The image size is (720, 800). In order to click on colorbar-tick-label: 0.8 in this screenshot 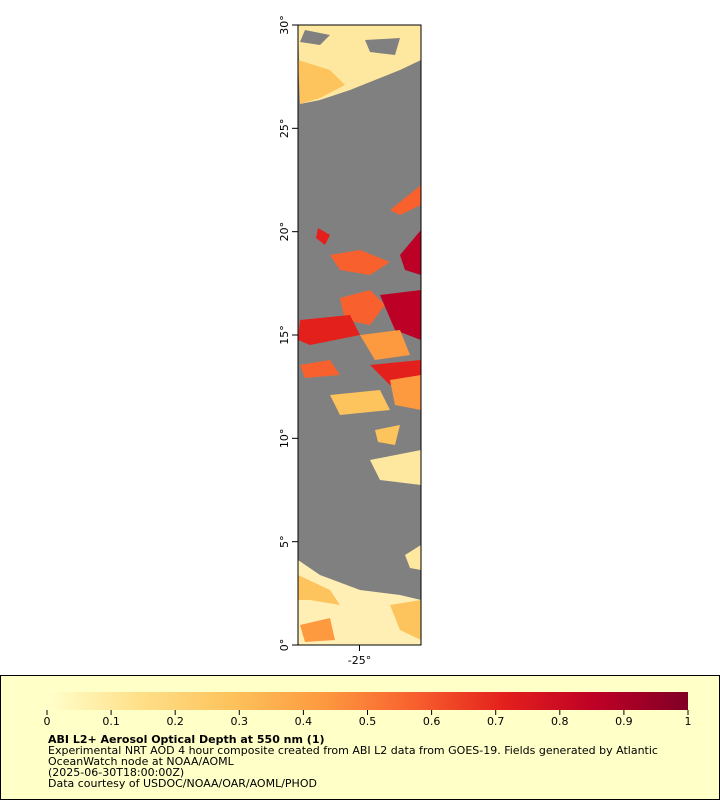, I will do `click(560, 721)`.